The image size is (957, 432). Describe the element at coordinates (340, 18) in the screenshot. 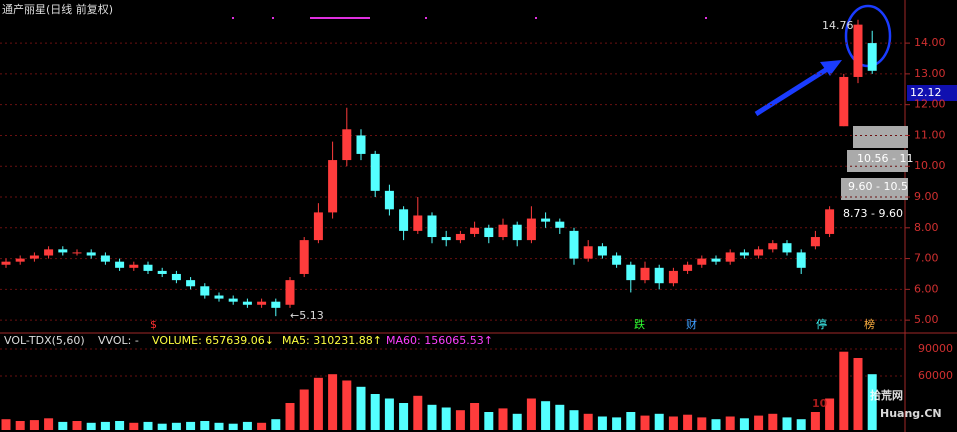

I see `dot-run` at that location.